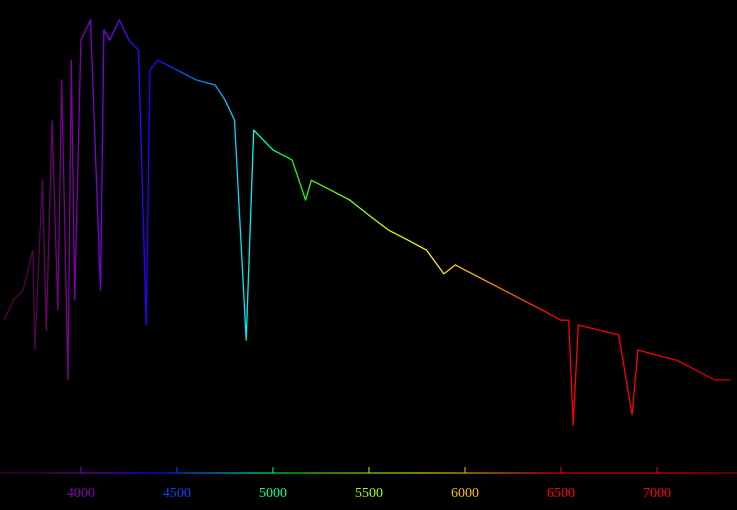 This screenshot has height=510, width=737. I want to click on x-tick-label: 6000, so click(465, 493).